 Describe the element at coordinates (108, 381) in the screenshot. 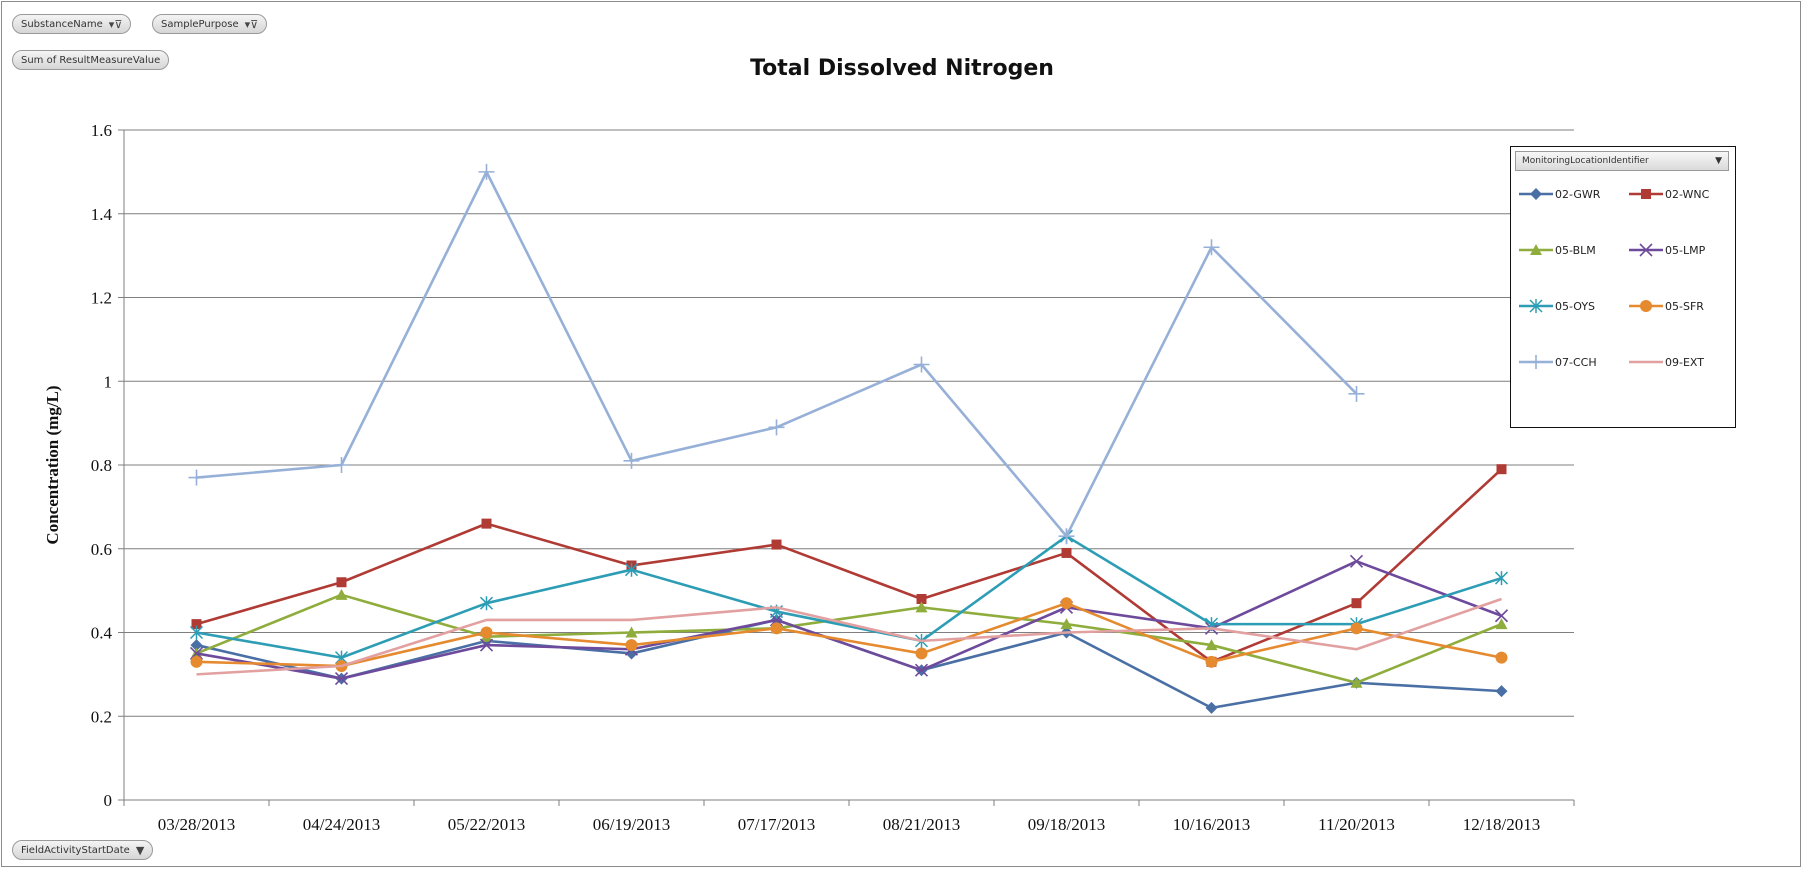

I see `y-tick-label: 1` at that location.